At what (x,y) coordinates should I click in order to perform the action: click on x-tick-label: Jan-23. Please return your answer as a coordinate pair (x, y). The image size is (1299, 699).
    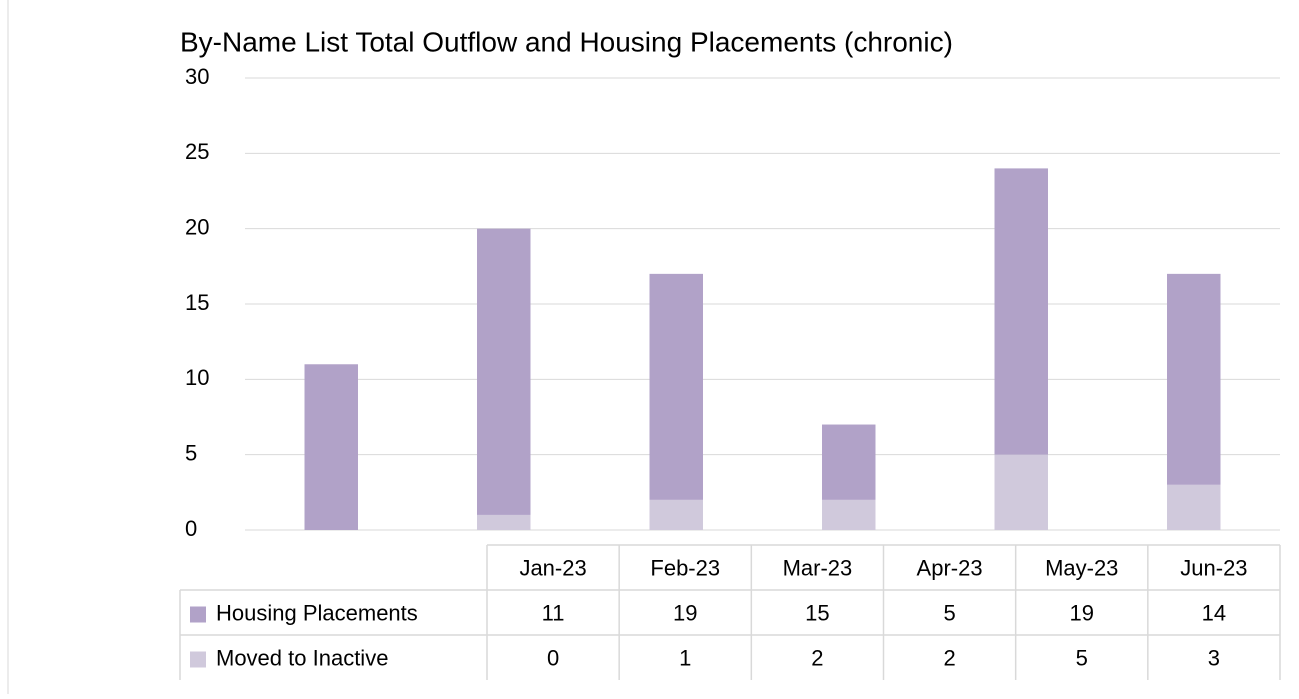
    Looking at the image, I should click on (552, 567).